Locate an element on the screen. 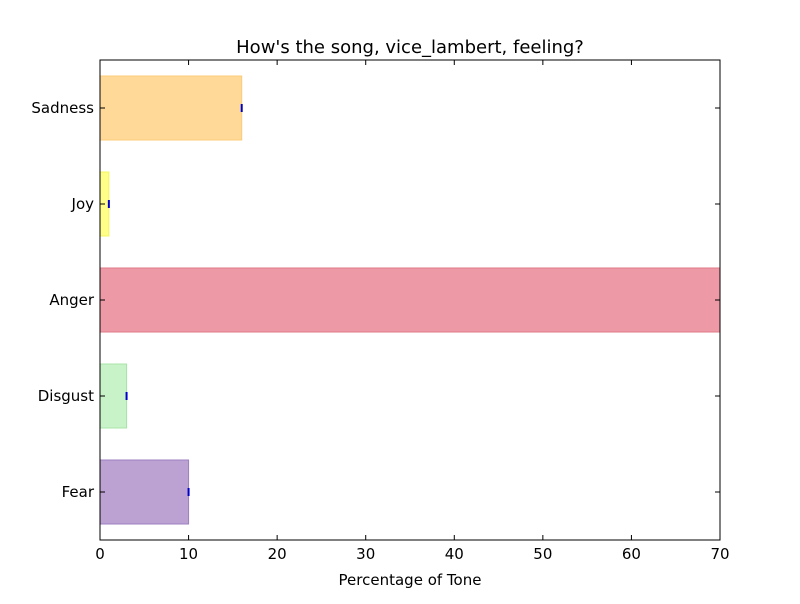  y-tick-label: Anger is located at coordinates (72, 300).